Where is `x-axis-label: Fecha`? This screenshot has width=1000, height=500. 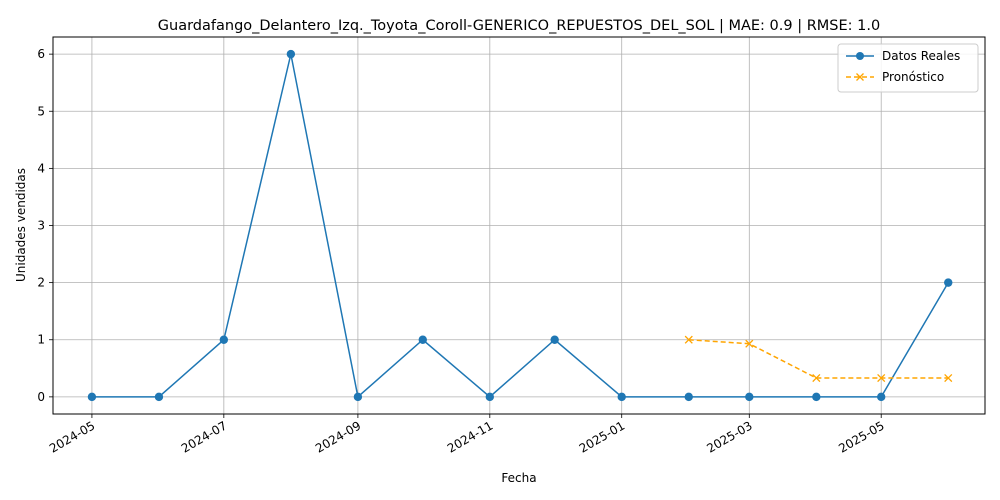
x-axis-label: Fecha is located at coordinates (518, 478).